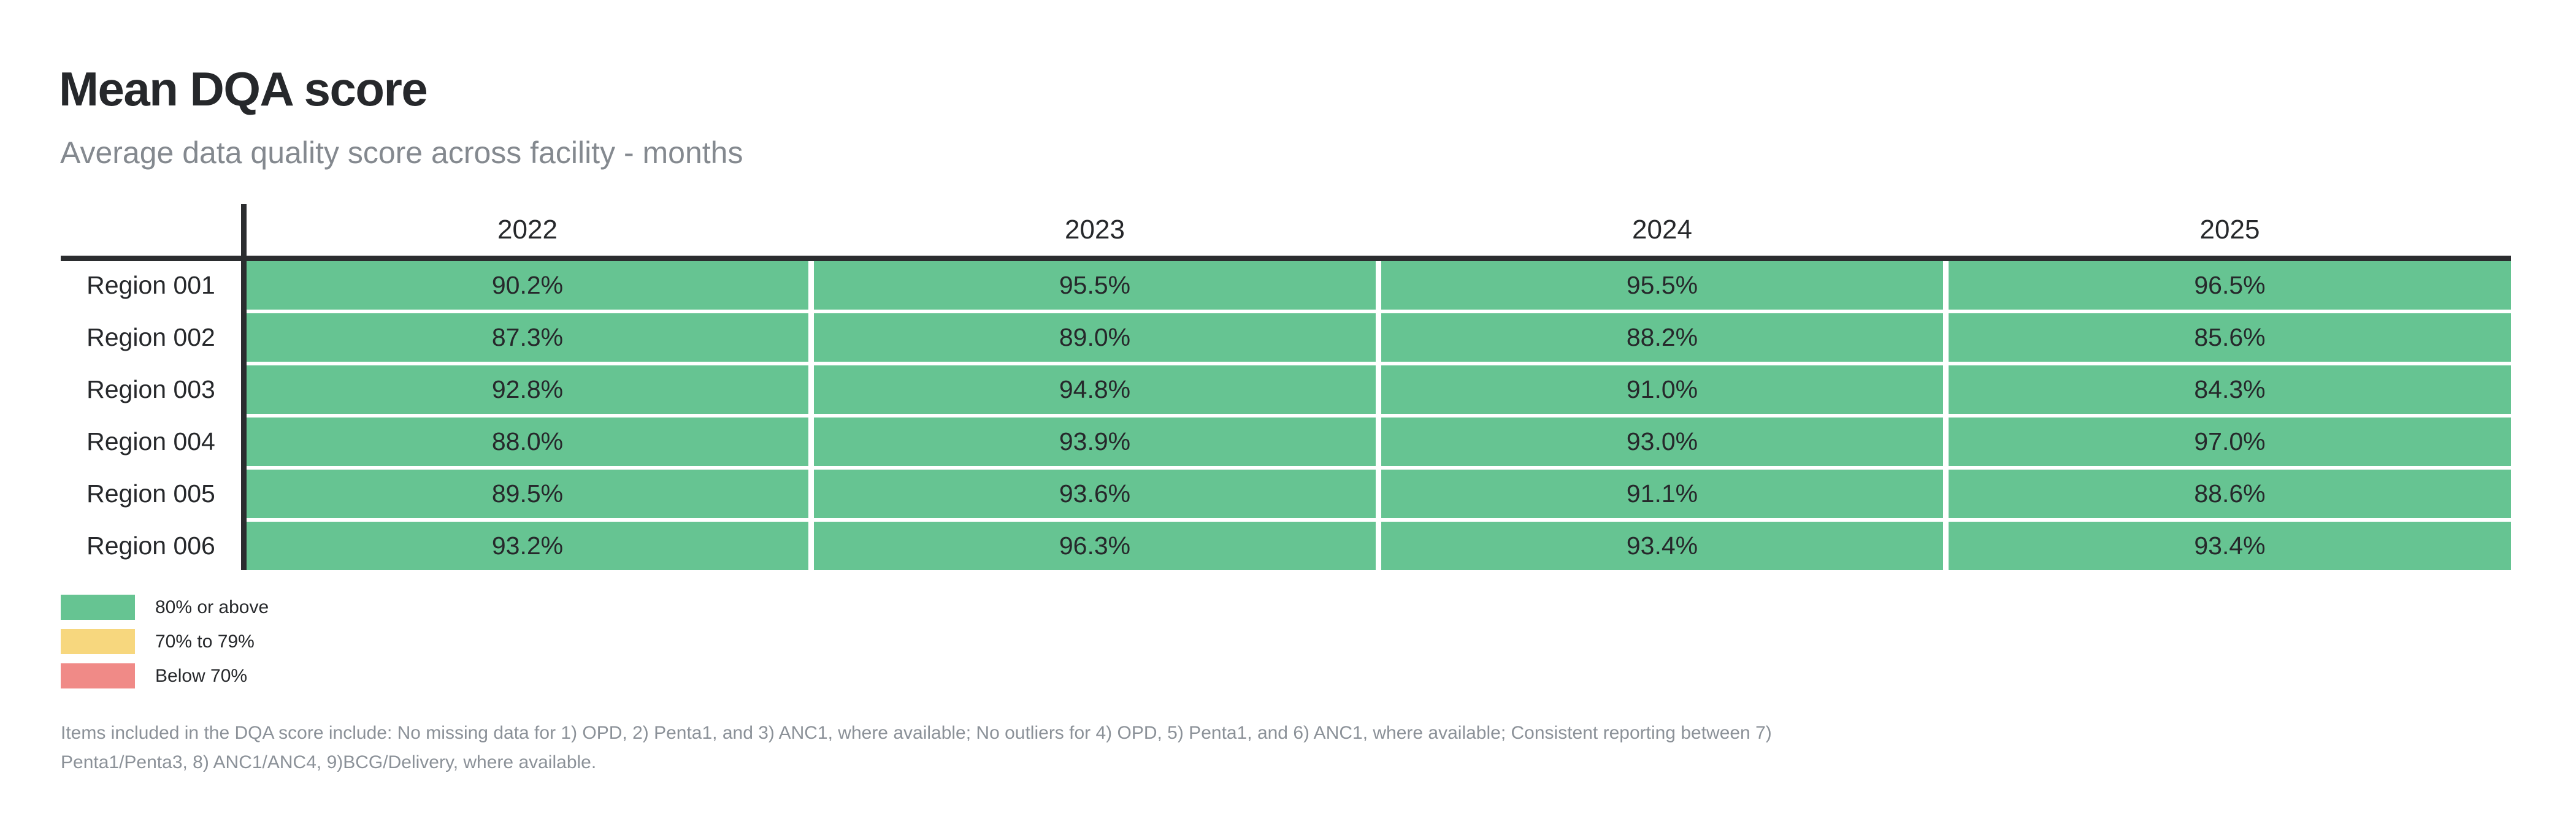 This screenshot has width=2576, height=835. I want to click on header-rule-line, so click(1286, 258).